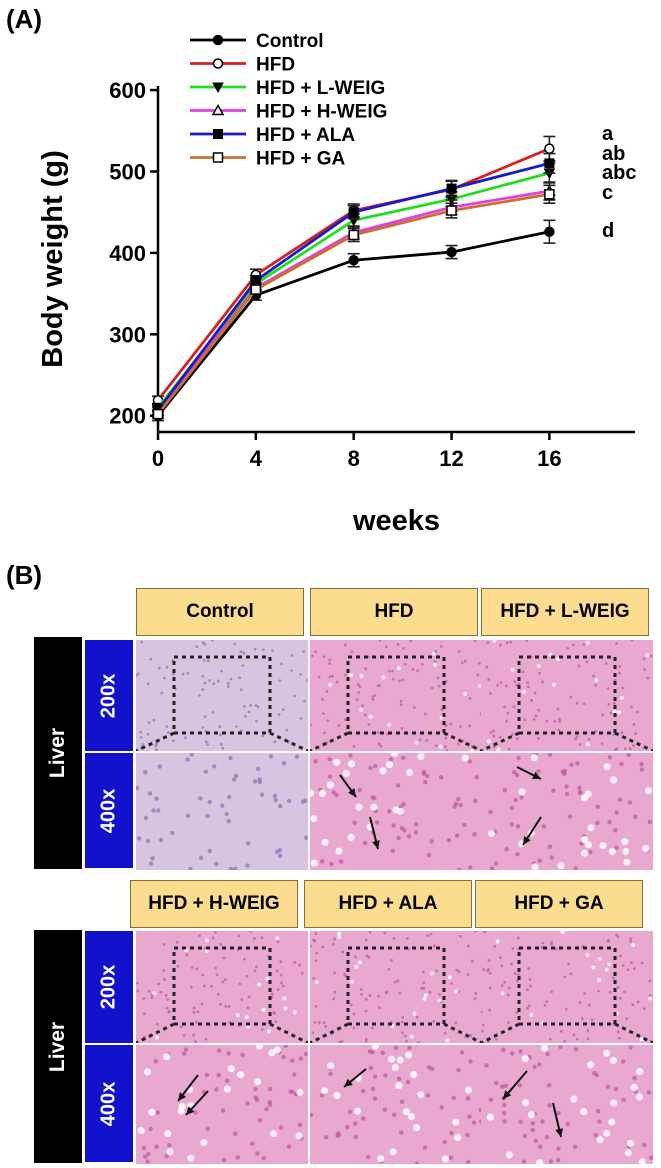 Image resolution: width=661 pixels, height=1168 pixels. What do you see at coordinates (127, 253) in the screenshot?
I see `y-tick-label: 400` at bounding box center [127, 253].